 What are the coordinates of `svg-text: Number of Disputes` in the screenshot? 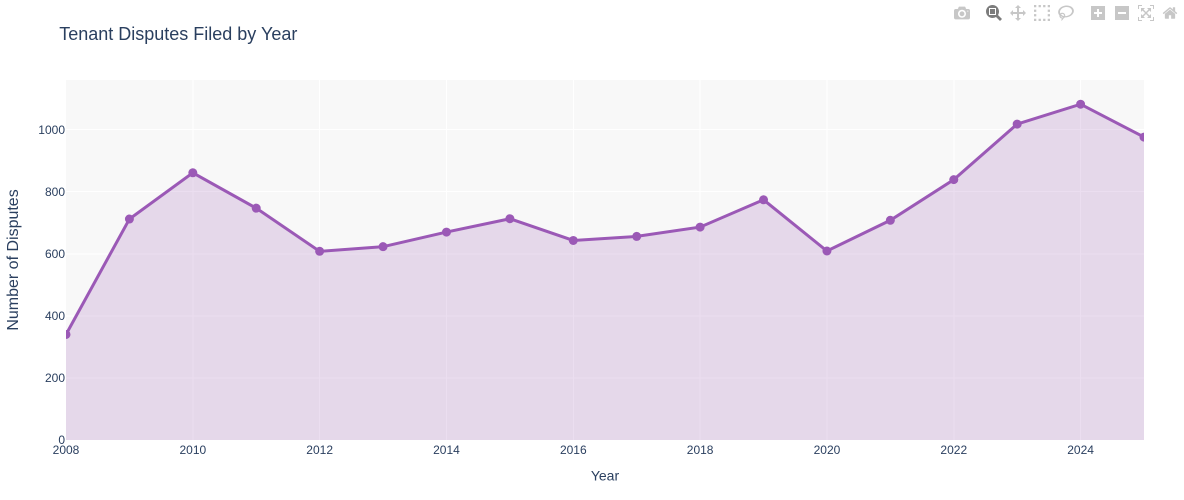 It's located at (13, 259).